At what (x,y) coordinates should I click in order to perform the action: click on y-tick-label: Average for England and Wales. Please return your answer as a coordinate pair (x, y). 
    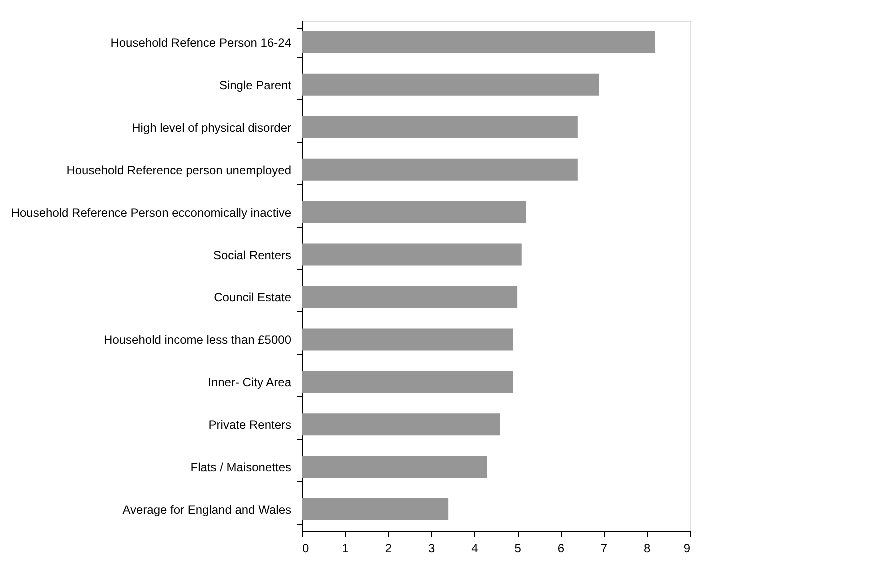
    Looking at the image, I should click on (207, 510).